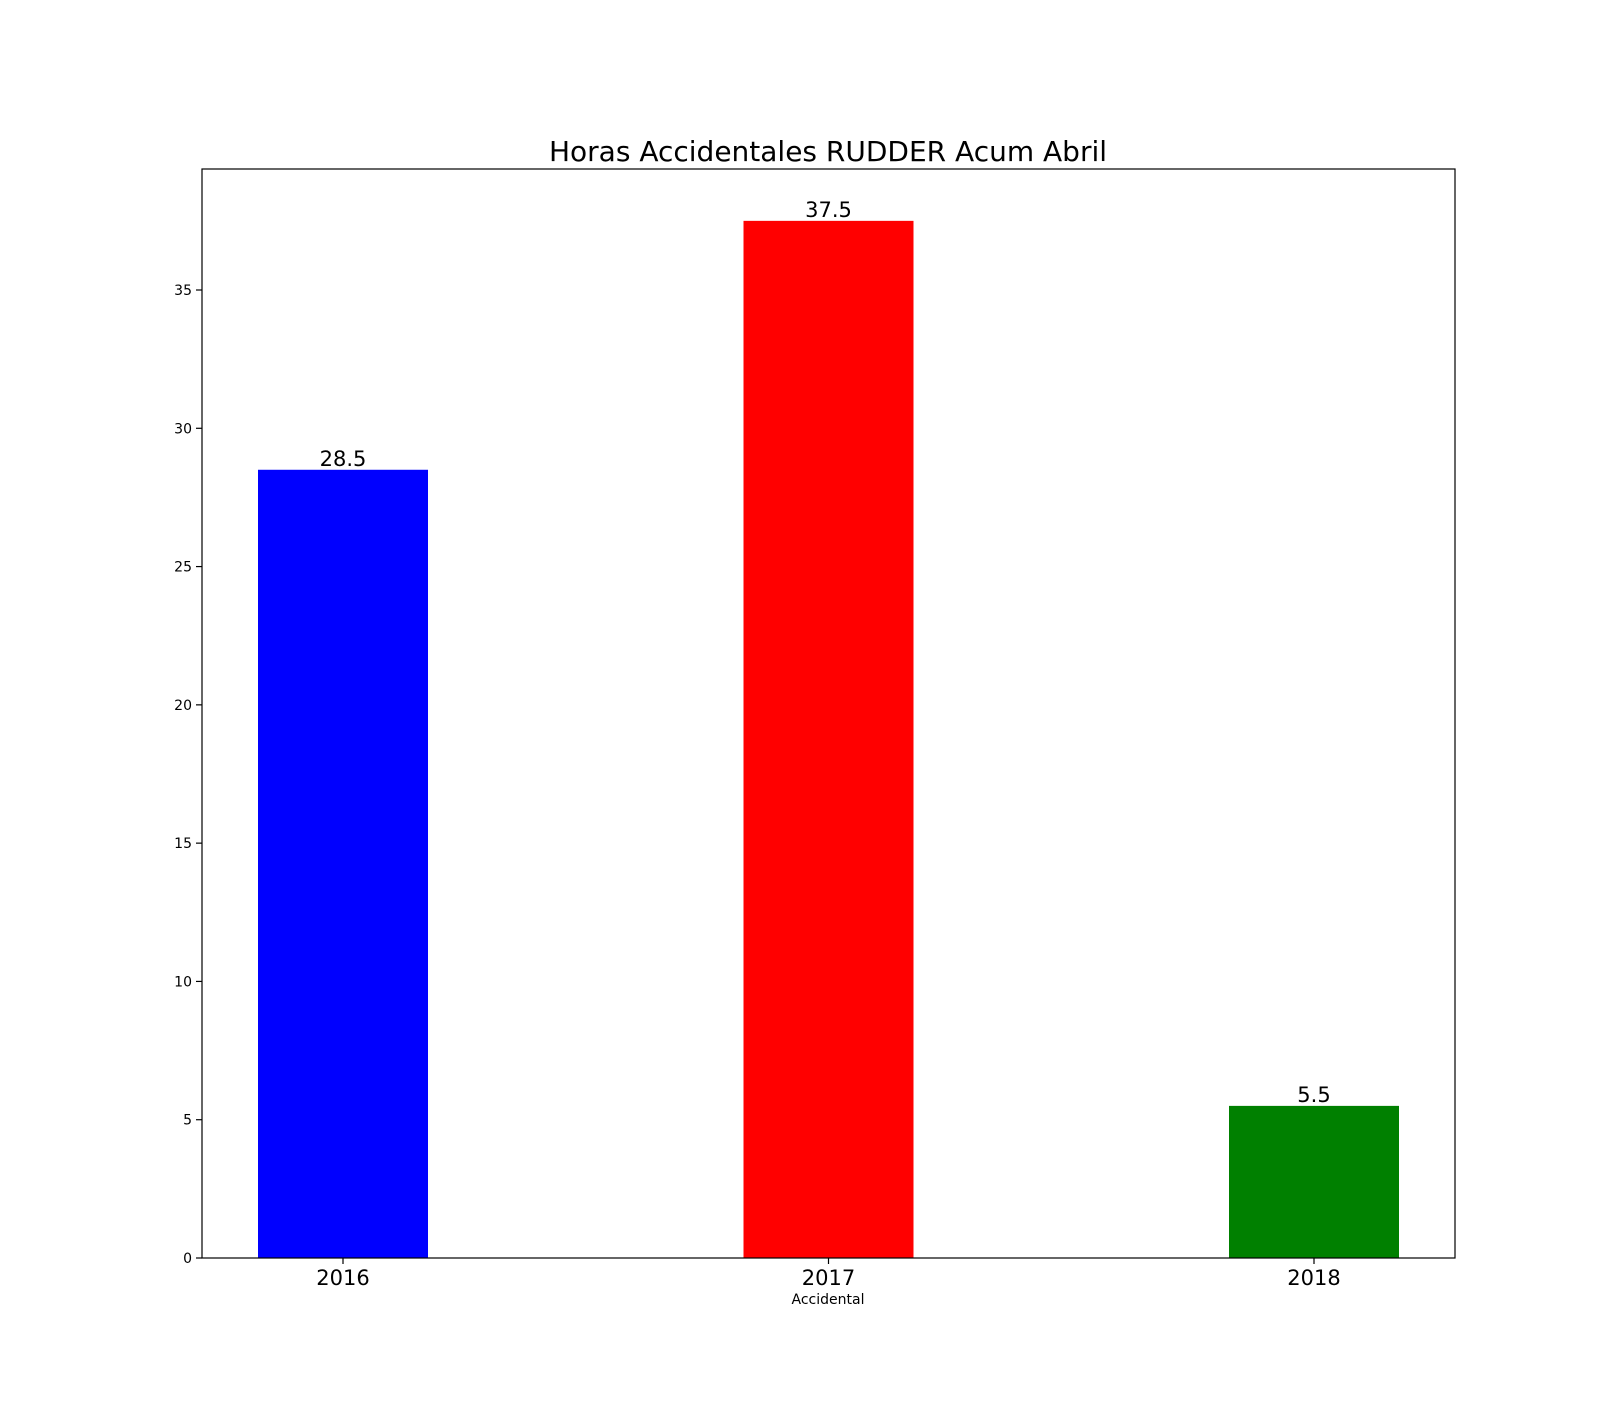 This screenshot has height=1405, width=1600. I want to click on x-tick-label: 2016, so click(342, 1278).